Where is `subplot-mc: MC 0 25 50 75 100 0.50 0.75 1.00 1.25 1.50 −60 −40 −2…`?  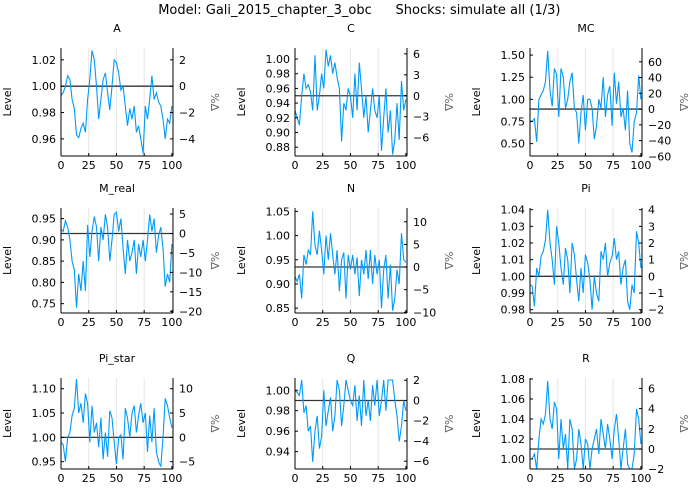 subplot-mc: MC 0 25 50 75 100 0.50 0.75 1.00 1.25 1.50 −60 −40 −2… is located at coordinates (580, 97).